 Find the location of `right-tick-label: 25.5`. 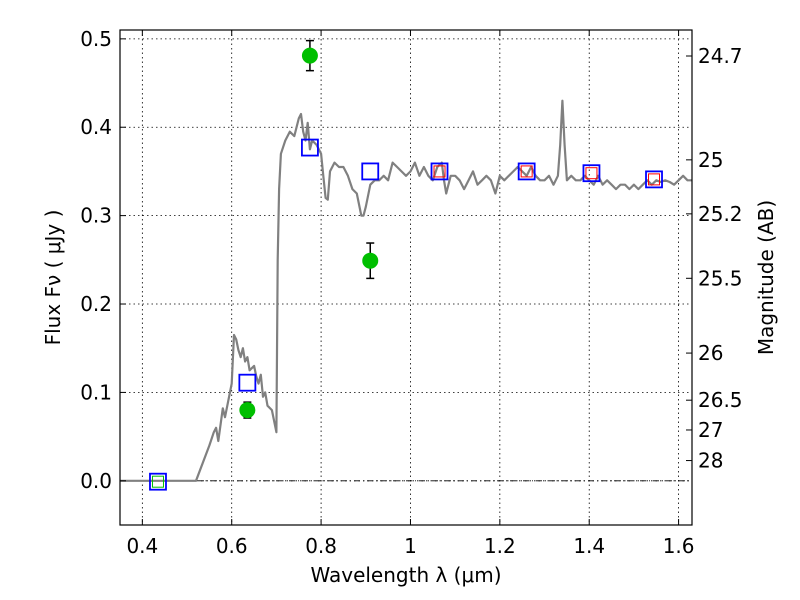

right-tick-label: 25.5 is located at coordinates (720, 278).